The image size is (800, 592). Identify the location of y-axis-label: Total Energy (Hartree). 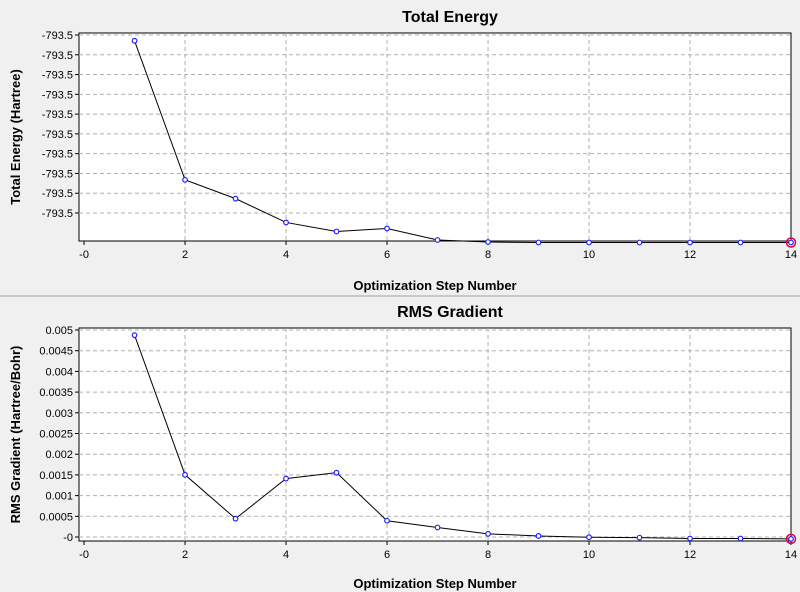
(15, 137).